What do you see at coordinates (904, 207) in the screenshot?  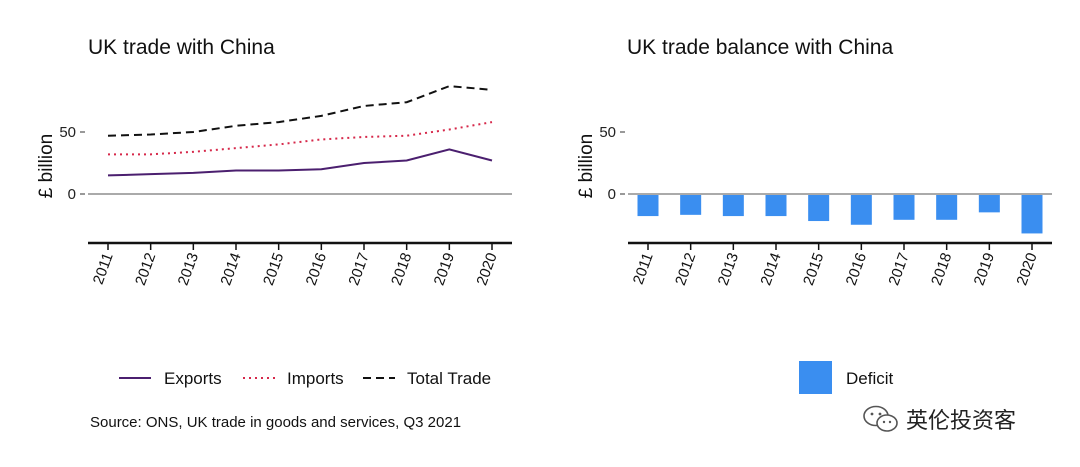 I see `bar-deficit-2017` at bounding box center [904, 207].